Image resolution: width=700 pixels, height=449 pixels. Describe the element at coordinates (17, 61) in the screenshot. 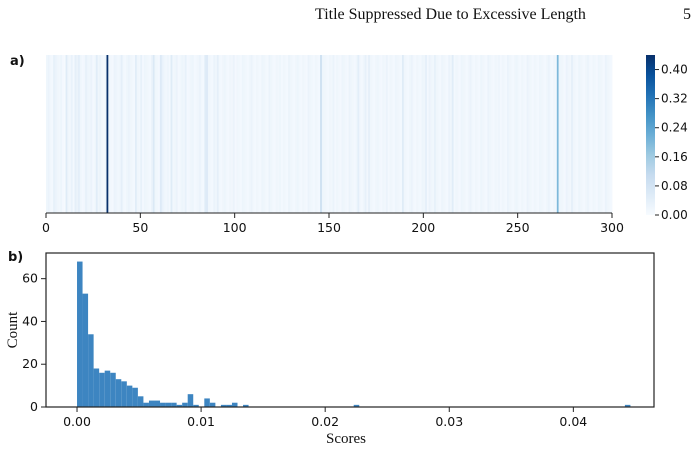

I see `panel-a-label: a)` at that location.